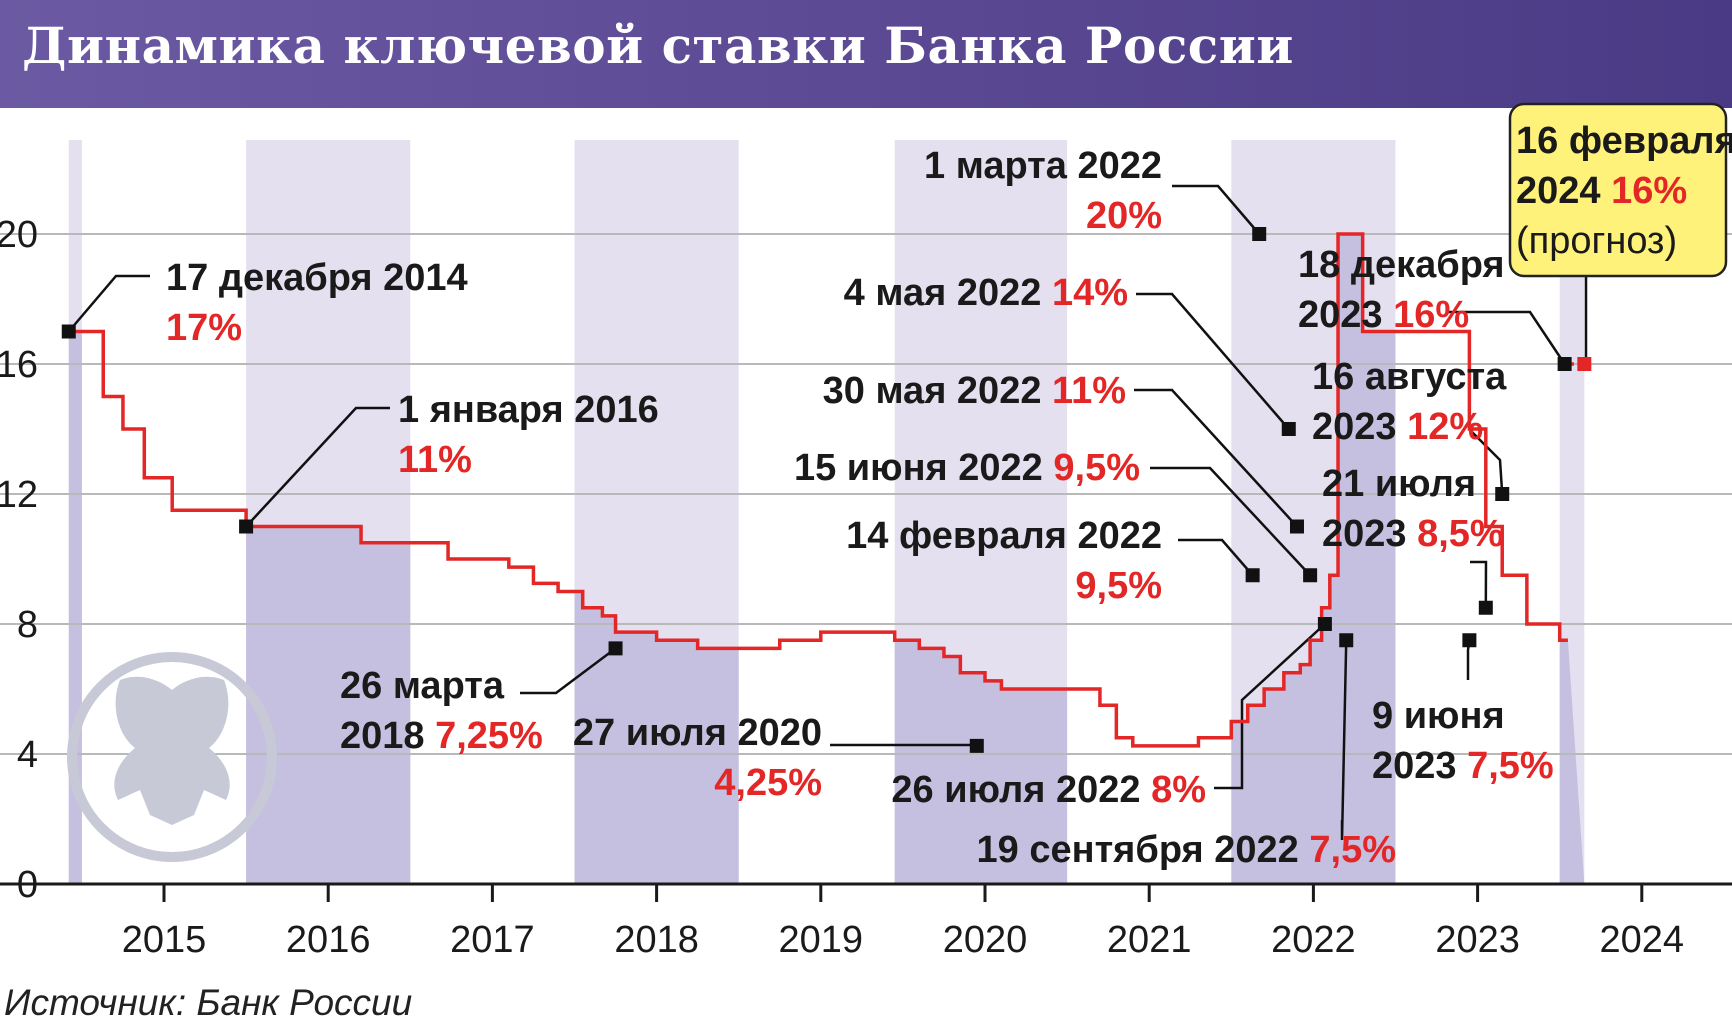 The image size is (1732, 1027). What do you see at coordinates (208, 1002) in the screenshot?
I see `source-note: Источник: Банк России` at bounding box center [208, 1002].